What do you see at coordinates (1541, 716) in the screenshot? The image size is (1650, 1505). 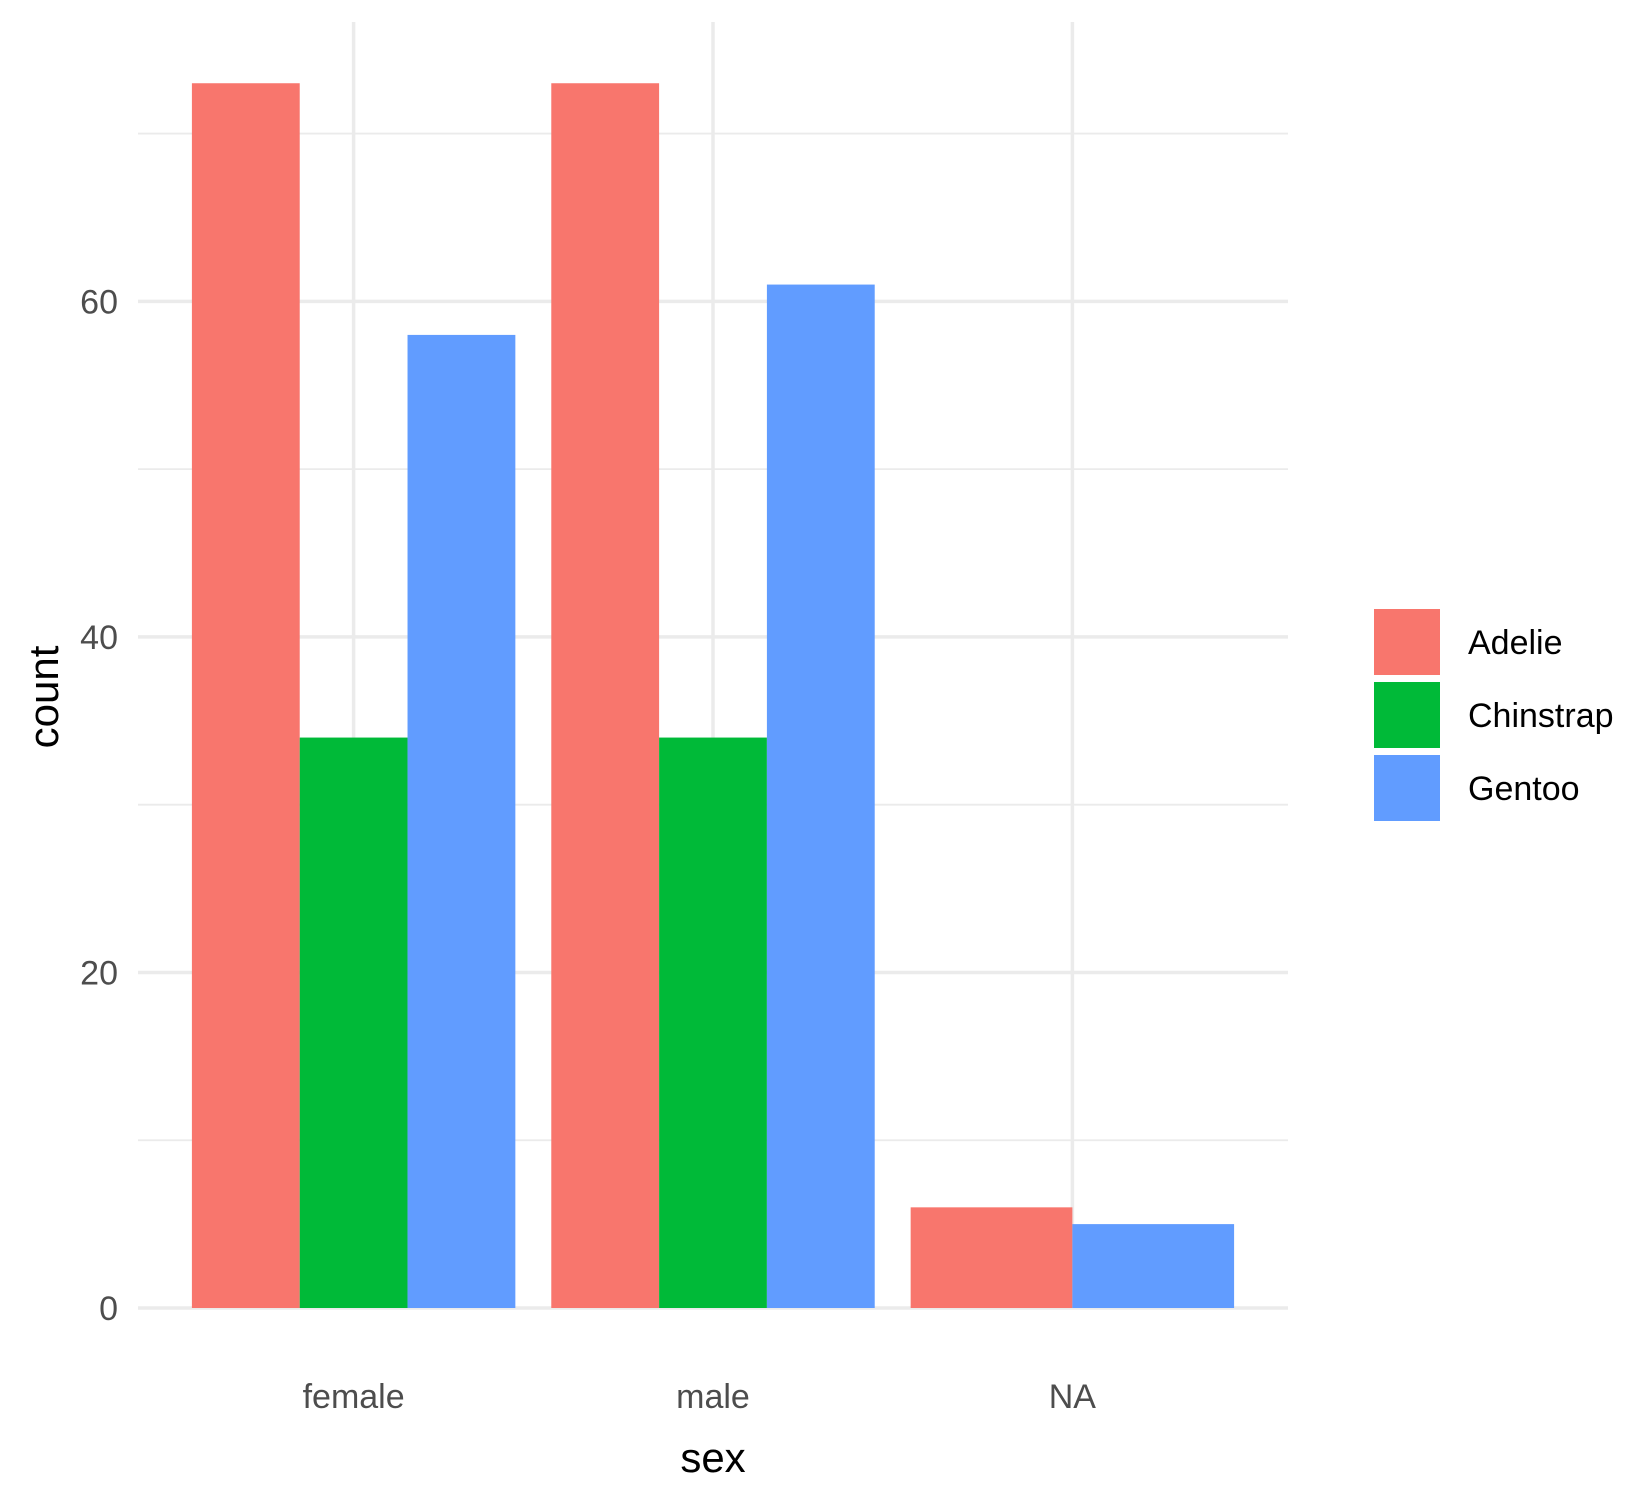 I see `legend-label-chinstrap: Chinstrap` at bounding box center [1541, 716].